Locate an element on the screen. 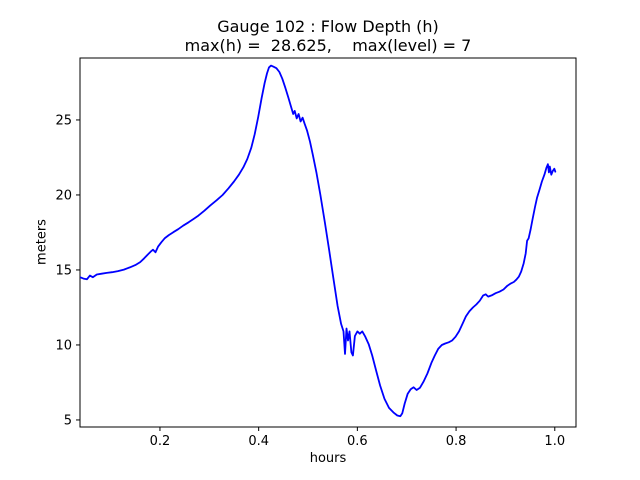  chart-subtitle: max(h) = 28.625, max(level) = 7 is located at coordinates (328, 45).